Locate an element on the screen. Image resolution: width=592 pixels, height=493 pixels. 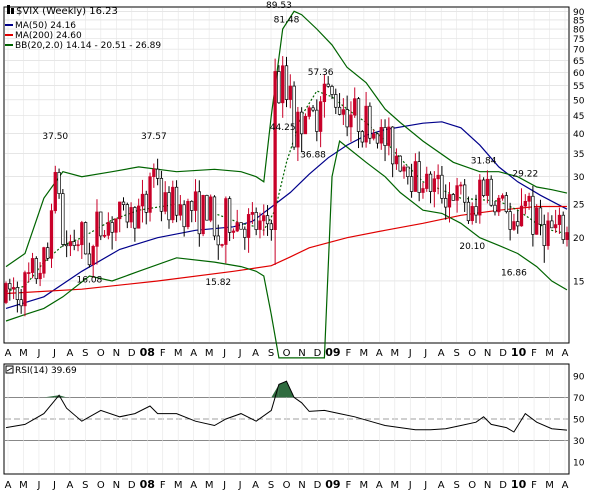
annotation-label: 81.48 is located at coordinates (287, 20).